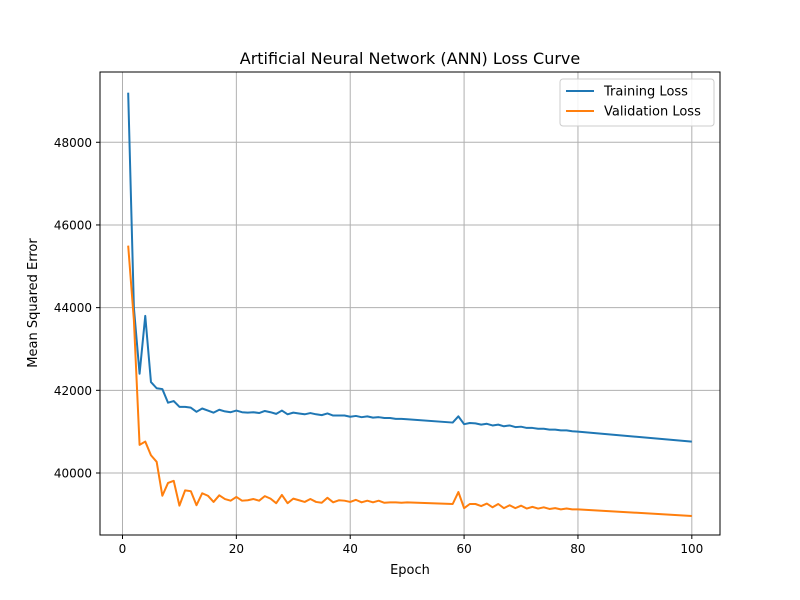 This screenshot has width=800, height=600. What do you see at coordinates (577, 549) in the screenshot?
I see `x-tick-label: 80` at bounding box center [577, 549].